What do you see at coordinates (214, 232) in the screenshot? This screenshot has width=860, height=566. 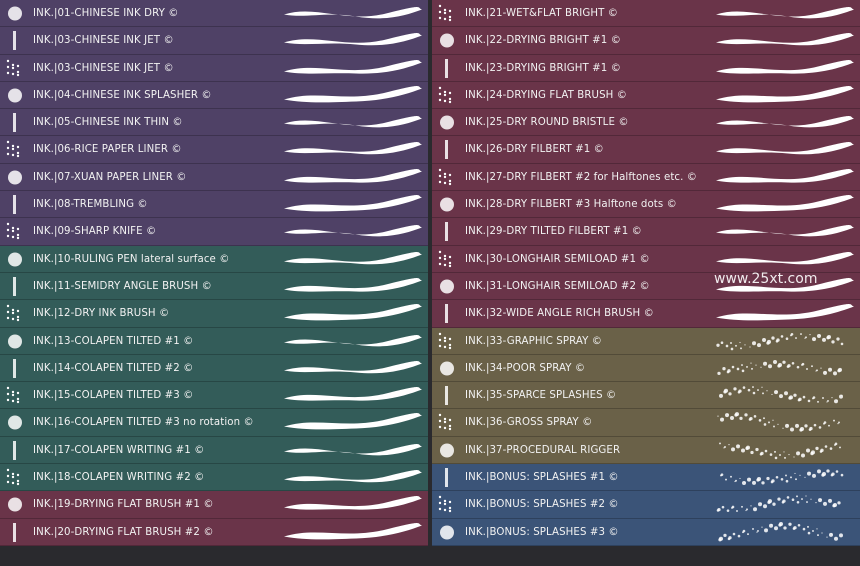 I see `brush-row: INK.|09-SHARP KNIFE ©` at bounding box center [214, 232].